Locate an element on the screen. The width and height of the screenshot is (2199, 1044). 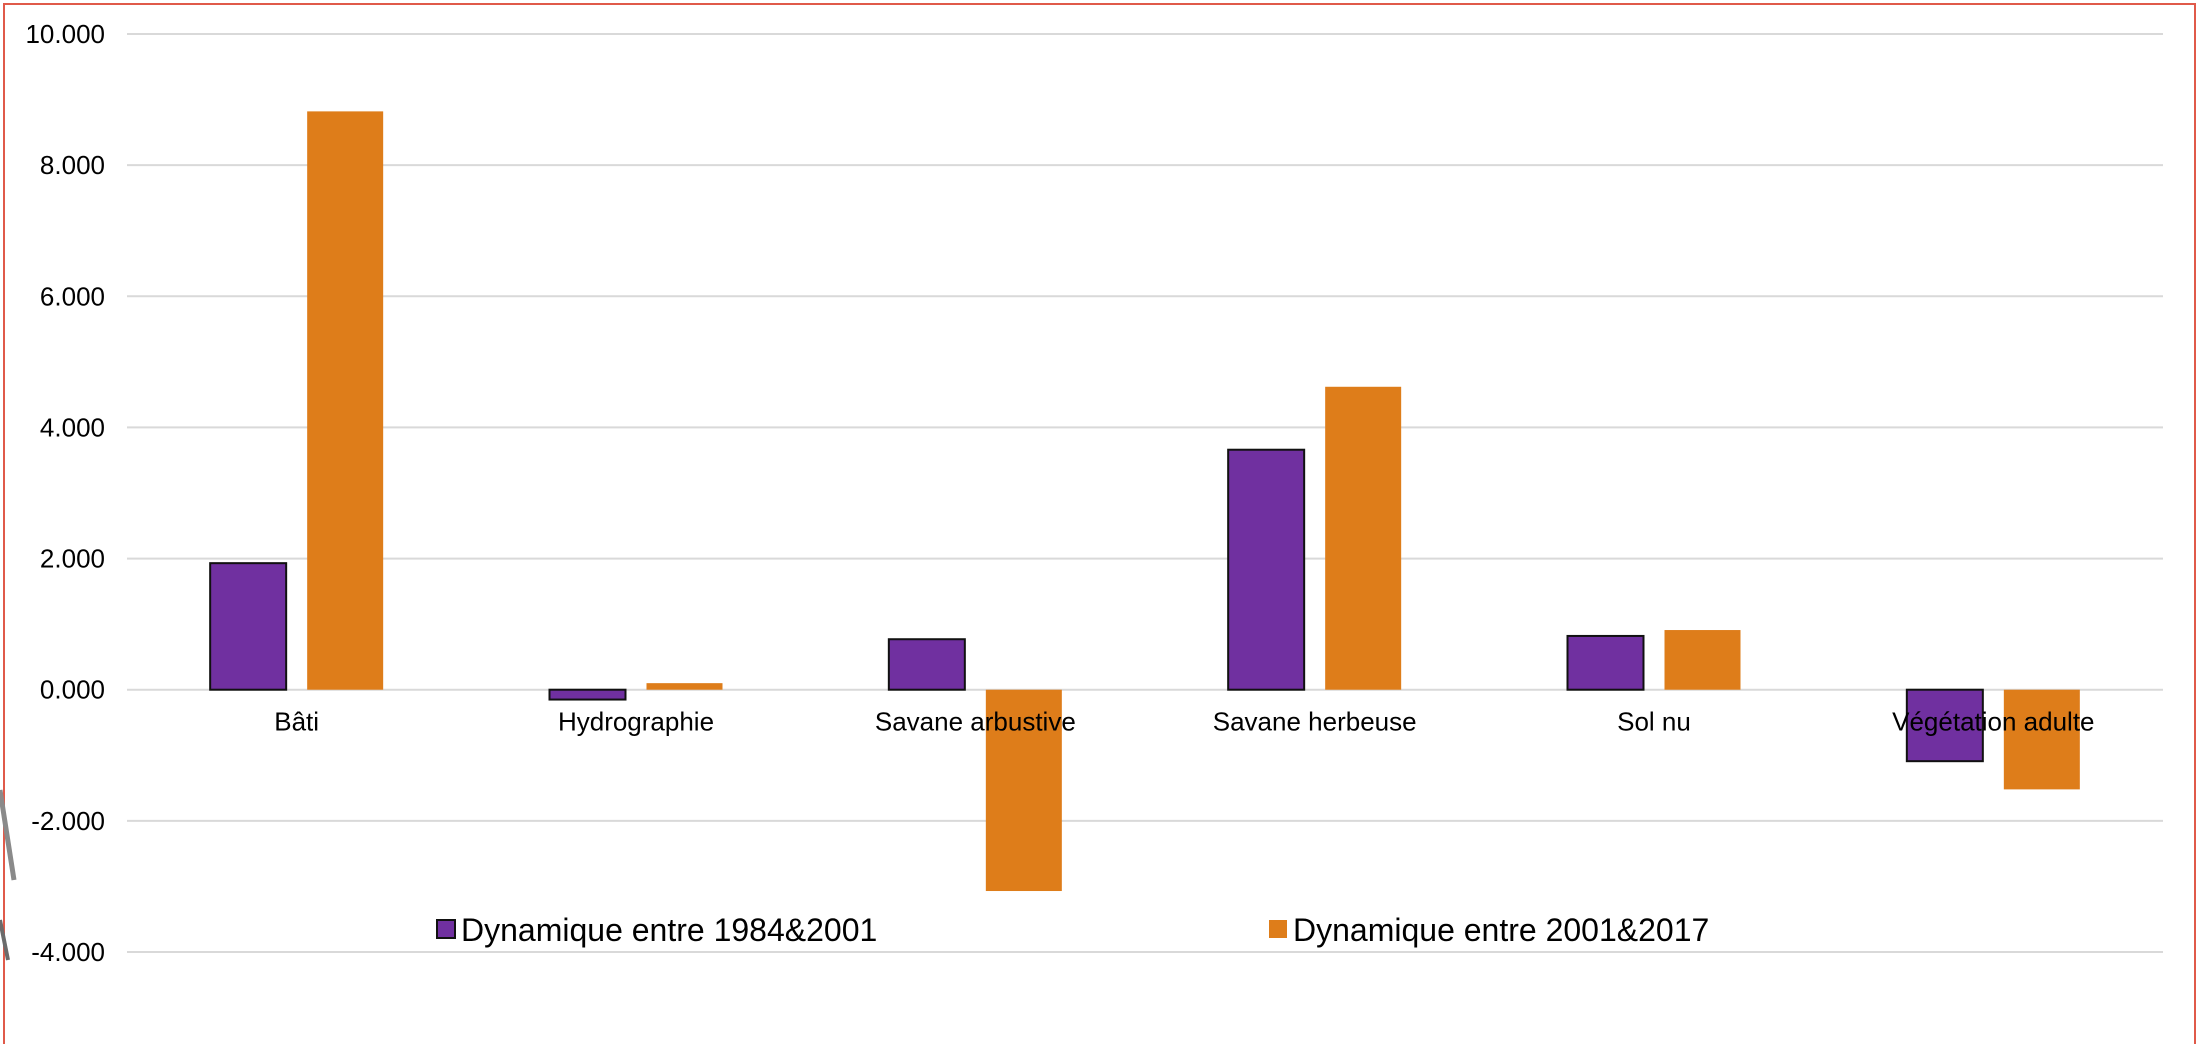
y-tick-label: 2.000 is located at coordinates (72, 559).